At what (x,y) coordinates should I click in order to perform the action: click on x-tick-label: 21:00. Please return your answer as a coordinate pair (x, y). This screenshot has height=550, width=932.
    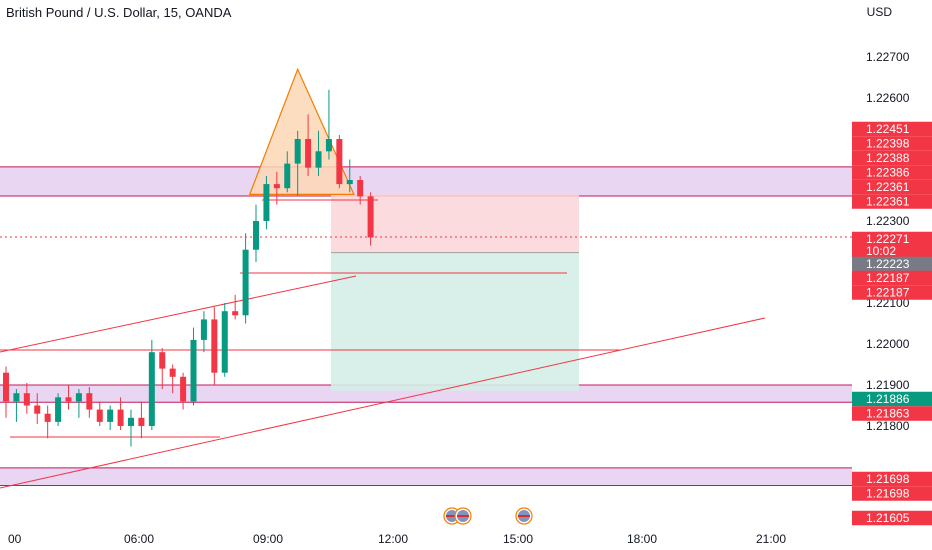
    Looking at the image, I should click on (771, 539).